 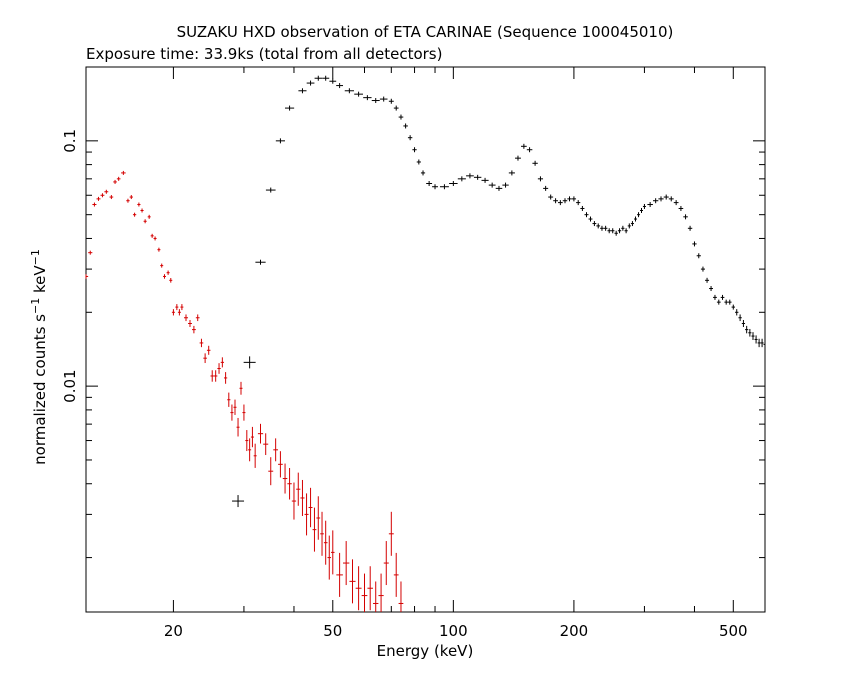 What do you see at coordinates (70, 266) in the screenshot?
I see `y-tick-labels: 0.1 0.01` at bounding box center [70, 266].